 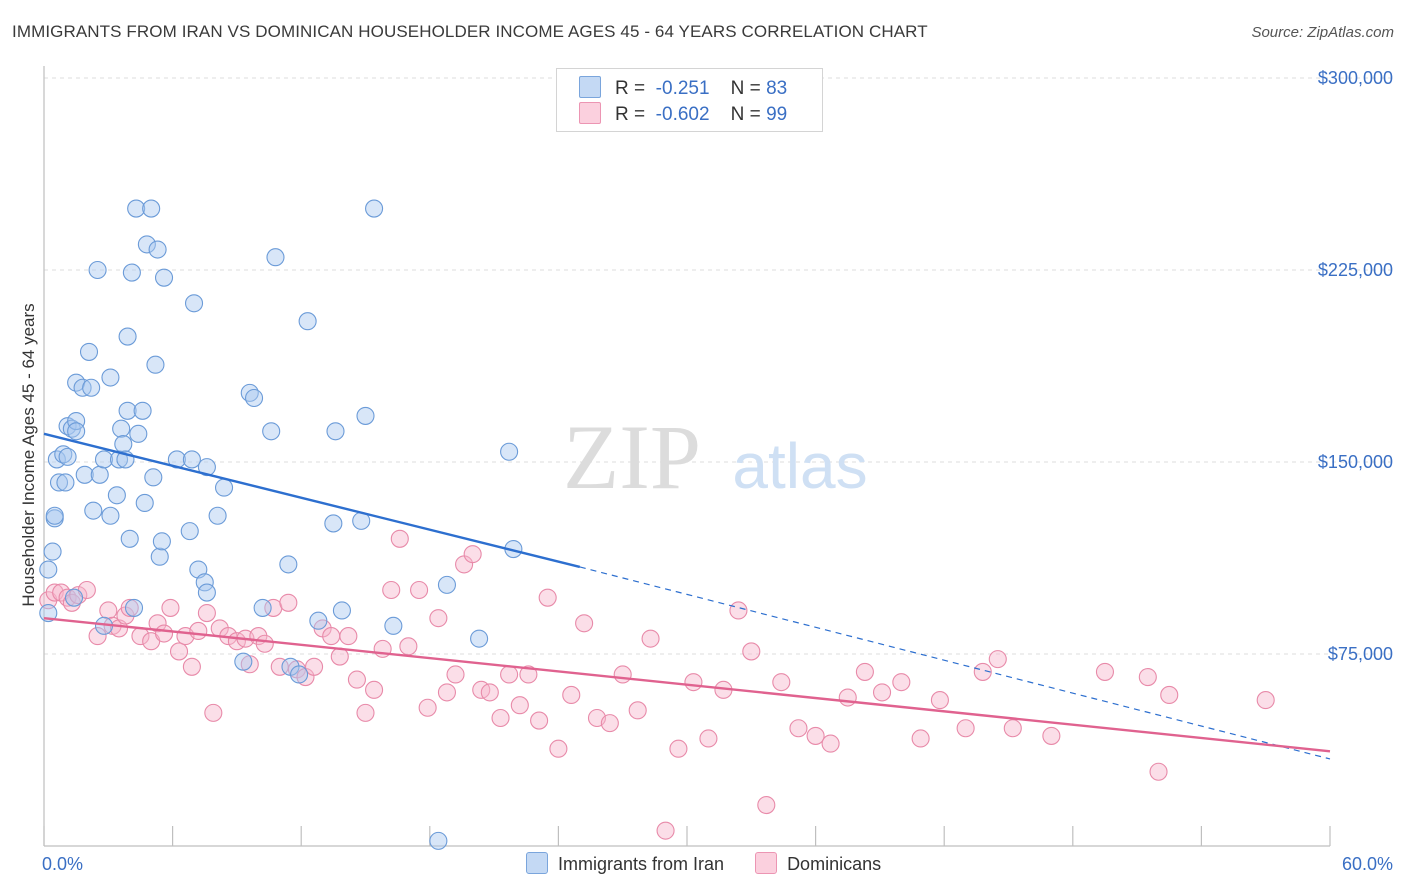 I want to click on y-tick-labels: $75,000 $150,000 $225,000 $300,000, so click(x=1355, y=366).